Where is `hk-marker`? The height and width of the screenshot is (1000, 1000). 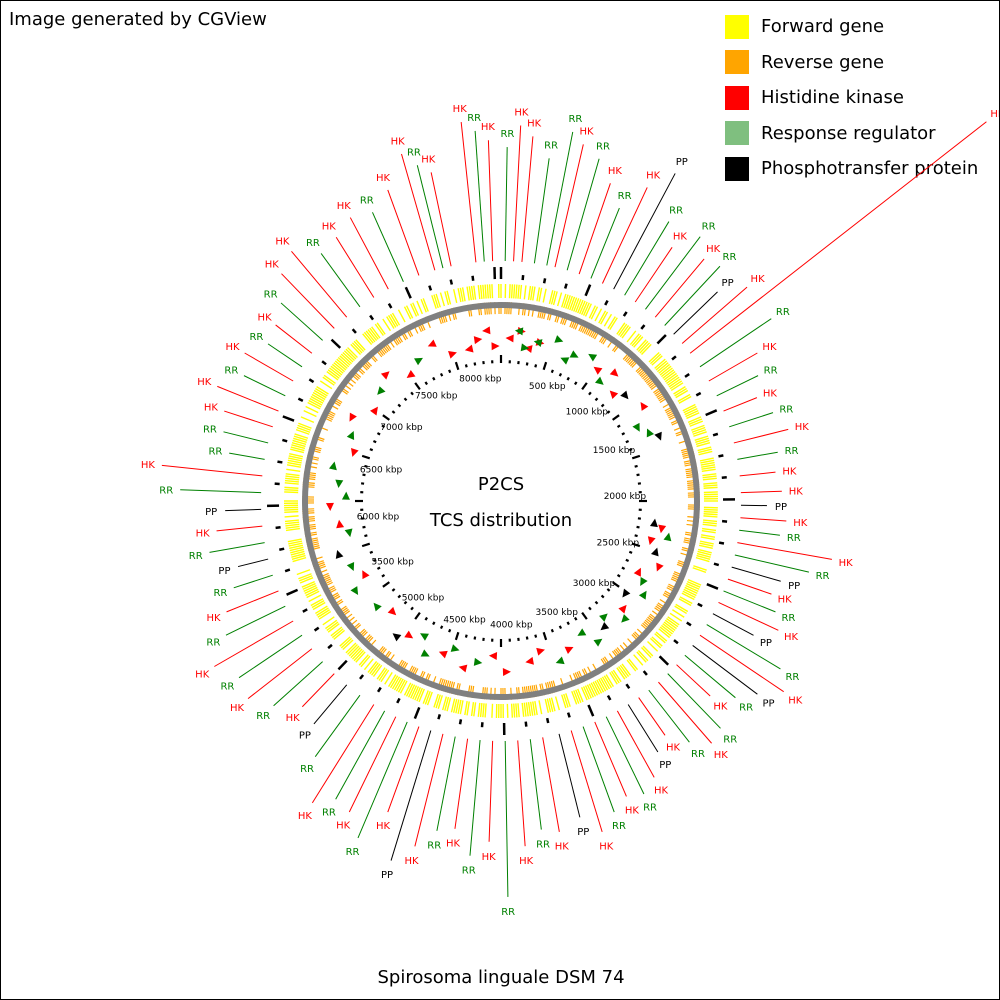
hk-marker is located at coordinates (374, 411).